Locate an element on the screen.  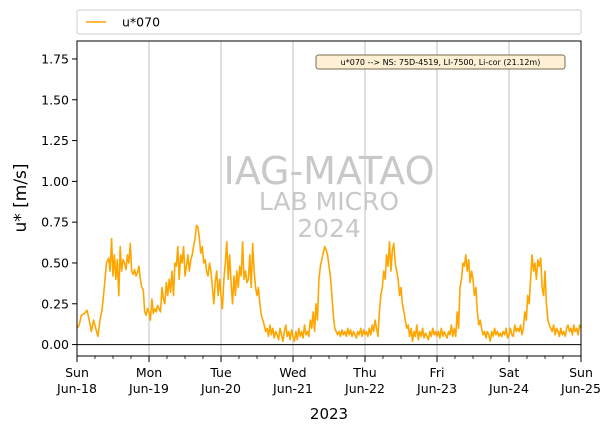
x-tick-weekday-7: Sun is located at coordinates (581, 372).